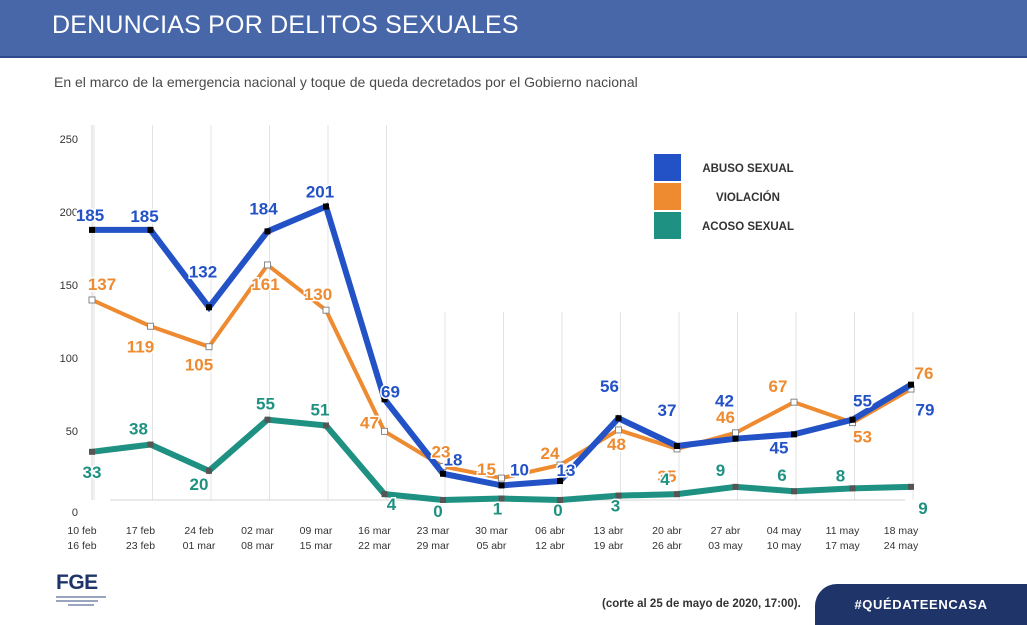 The image size is (1027, 625). I want to click on y-tick-label: 0, so click(75, 513).